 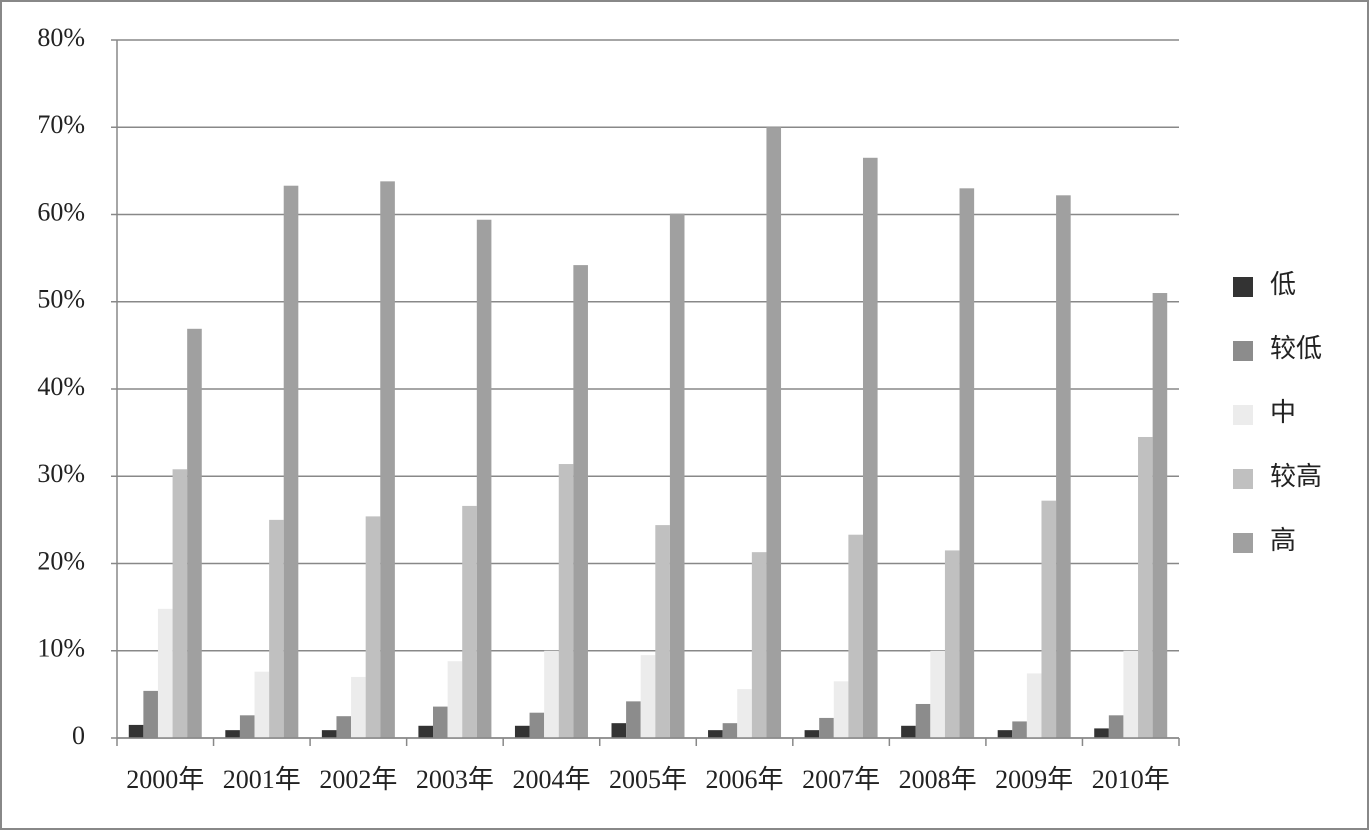 What do you see at coordinates (1296, 476) in the screenshot?
I see `legend-label: 较高` at bounding box center [1296, 476].